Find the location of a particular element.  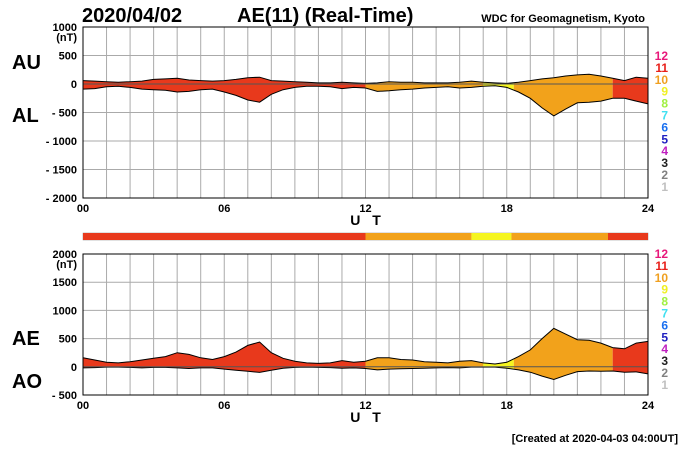

series-label-lower: AO is located at coordinates (27, 382).